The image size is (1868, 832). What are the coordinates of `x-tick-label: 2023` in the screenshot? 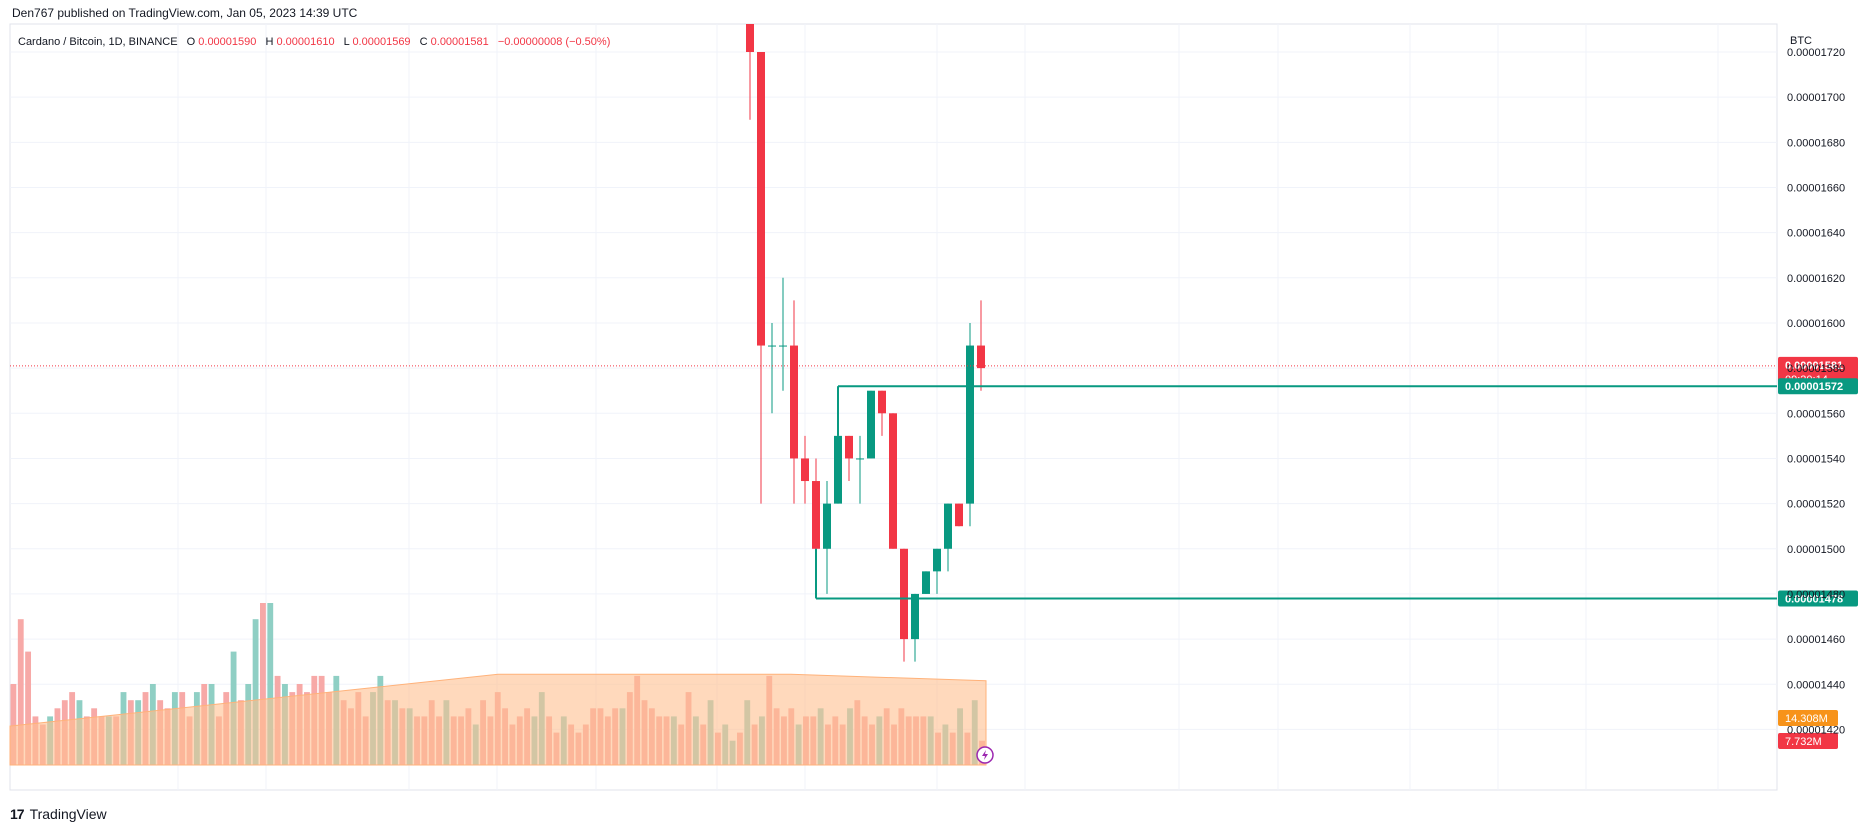 It's located at (937, 799).